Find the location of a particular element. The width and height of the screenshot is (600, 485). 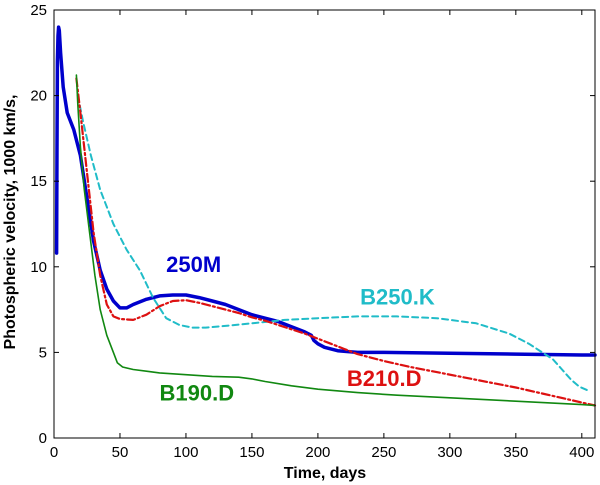

x-tick-label: 100 is located at coordinates (185, 452).